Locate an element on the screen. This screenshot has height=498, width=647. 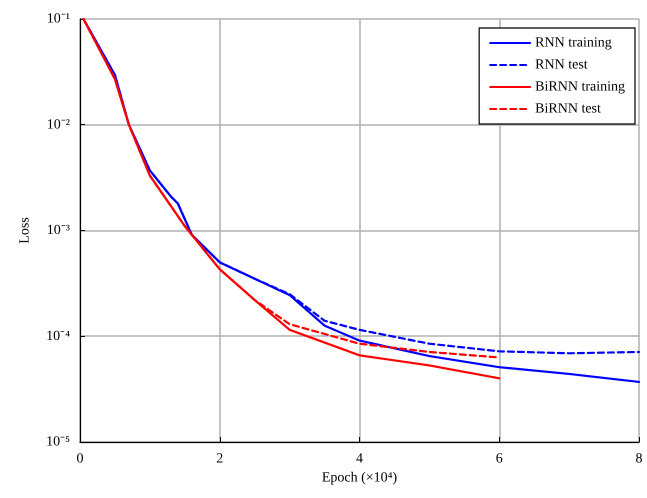
legend-label: BiRNN test is located at coordinates (568, 109).